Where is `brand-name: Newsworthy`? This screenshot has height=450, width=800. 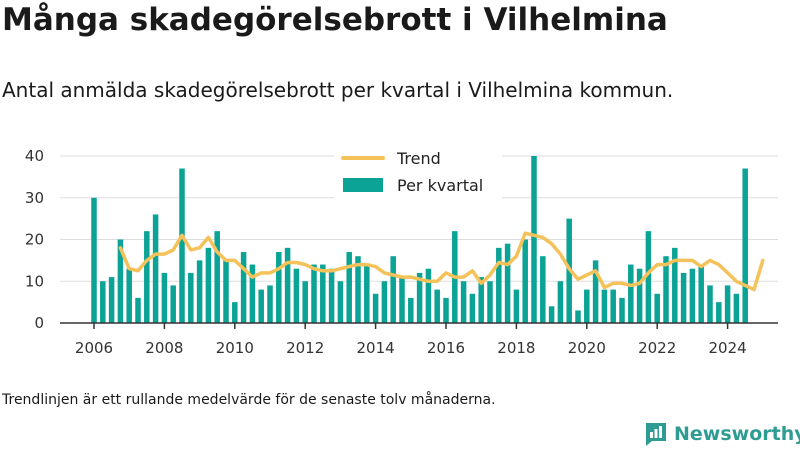
brand-name: Newsworthy is located at coordinates (737, 434).